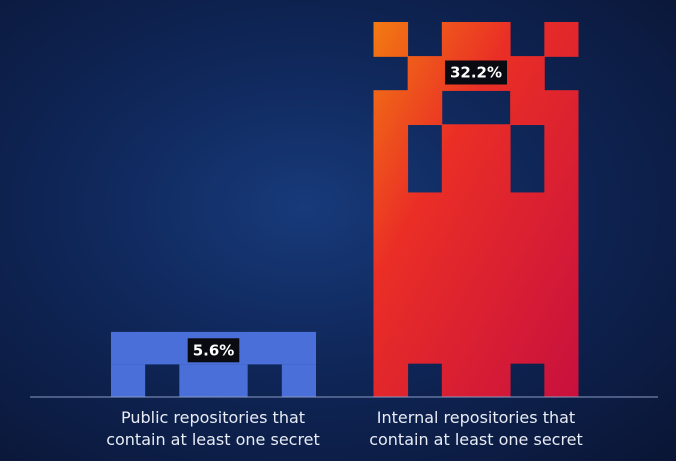 The height and width of the screenshot is (461, 676). I want to click on value-label: 5.6%, so click(214, 350).